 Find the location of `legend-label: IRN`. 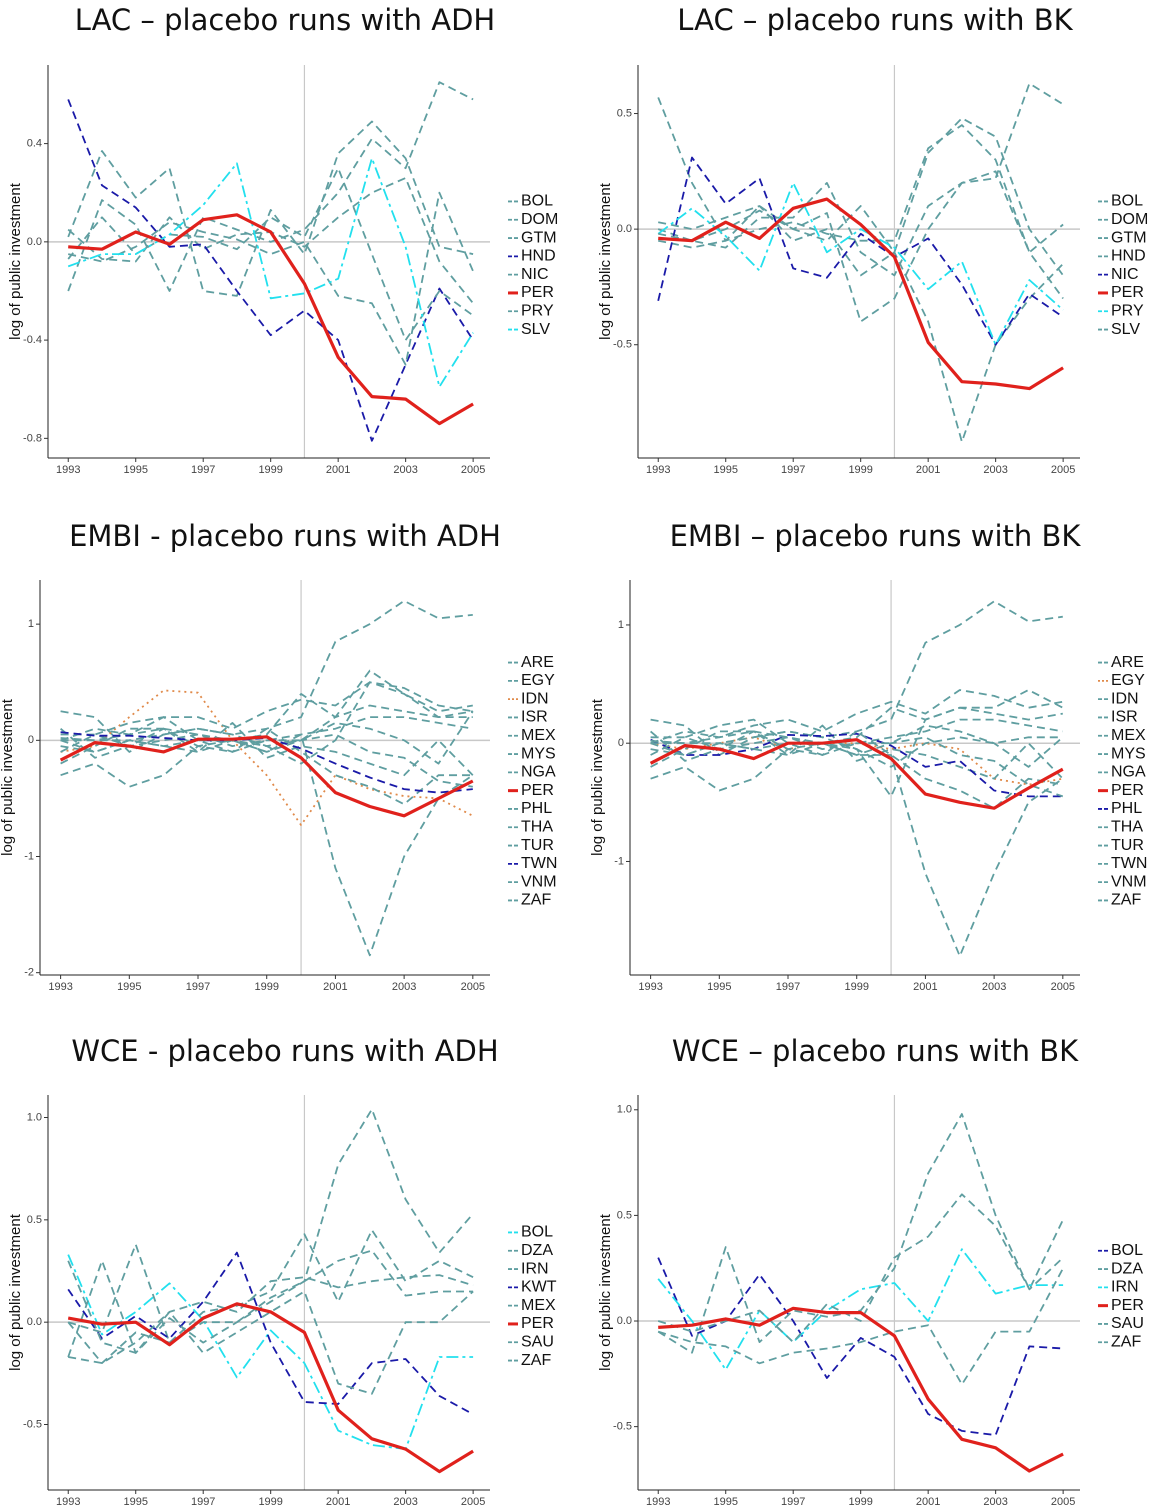

legend-label: IRN is located at coordinates (535, 1268).